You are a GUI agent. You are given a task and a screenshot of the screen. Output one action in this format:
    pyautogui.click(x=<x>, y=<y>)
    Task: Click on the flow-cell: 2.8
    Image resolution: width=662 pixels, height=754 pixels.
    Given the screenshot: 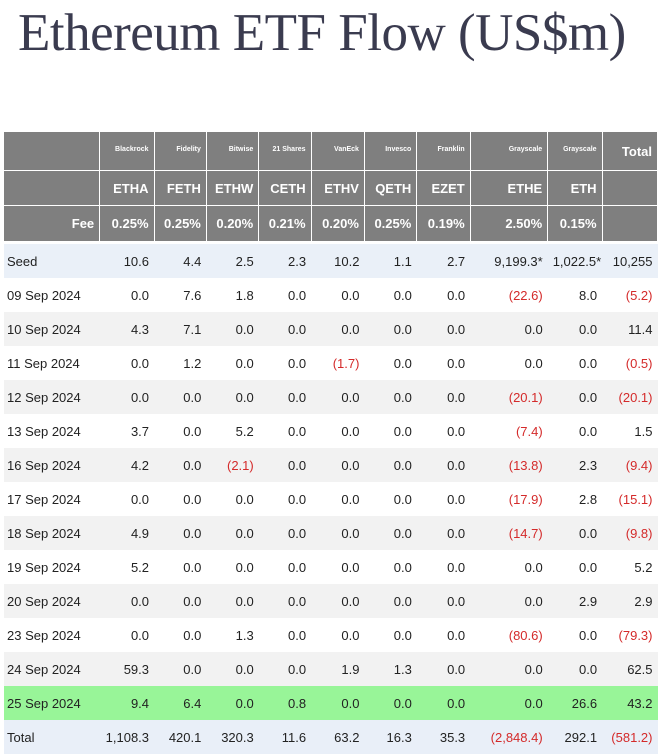 What is the action you would take?
    pyautogui.click(x=575, y=499)
    